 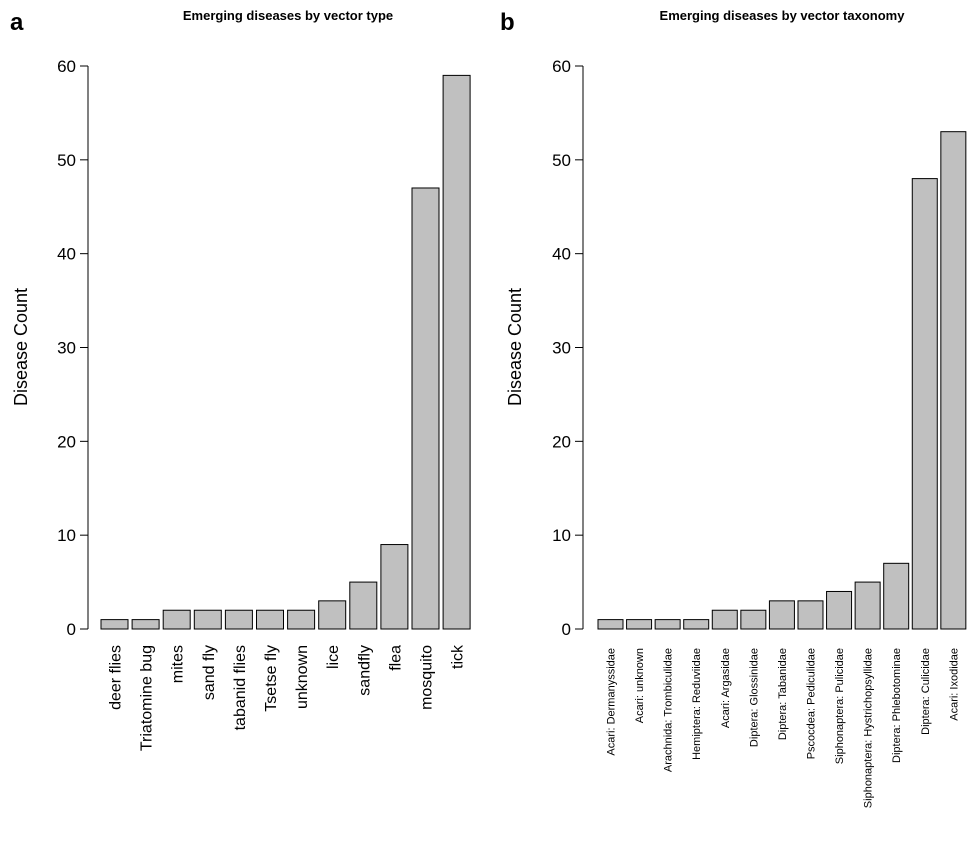 What do you see at coordinates (697, 704) in the screenshot?
I see `x-category-label: Hemiptera: Reduviidae` at bounding box center [697, 704].